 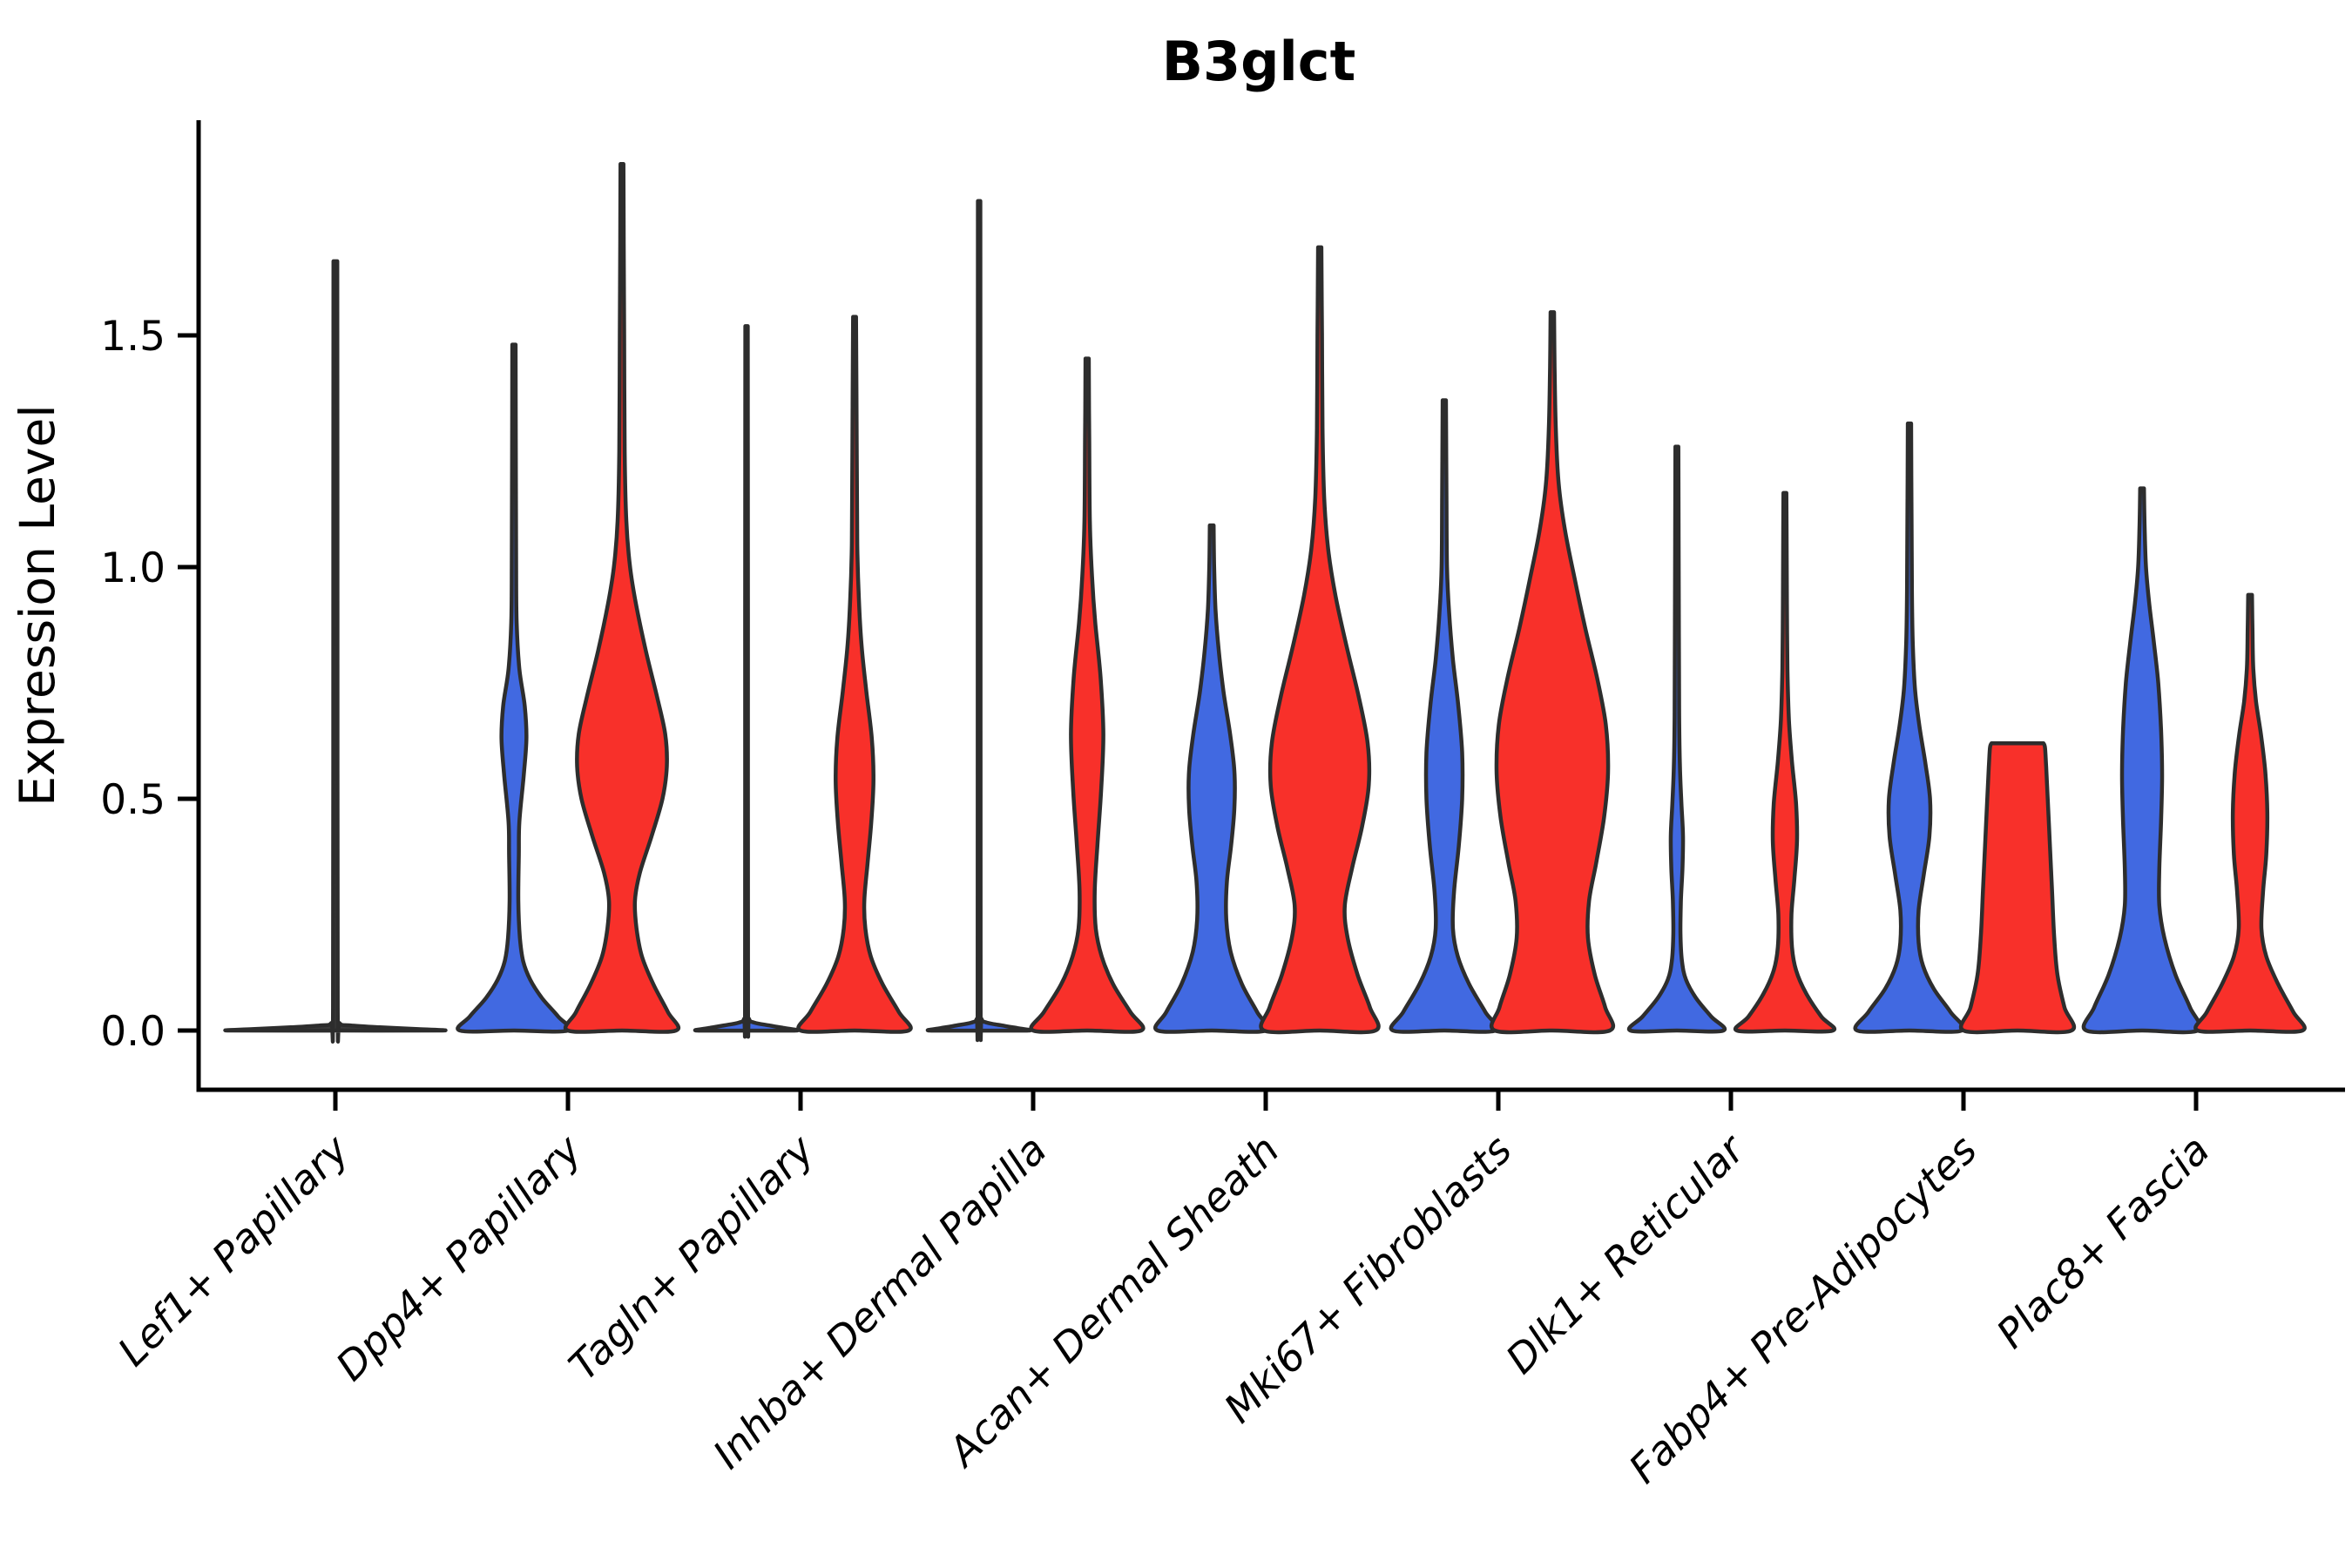 I want to click on violin-red-dpp4, so click(x=622, y=597).